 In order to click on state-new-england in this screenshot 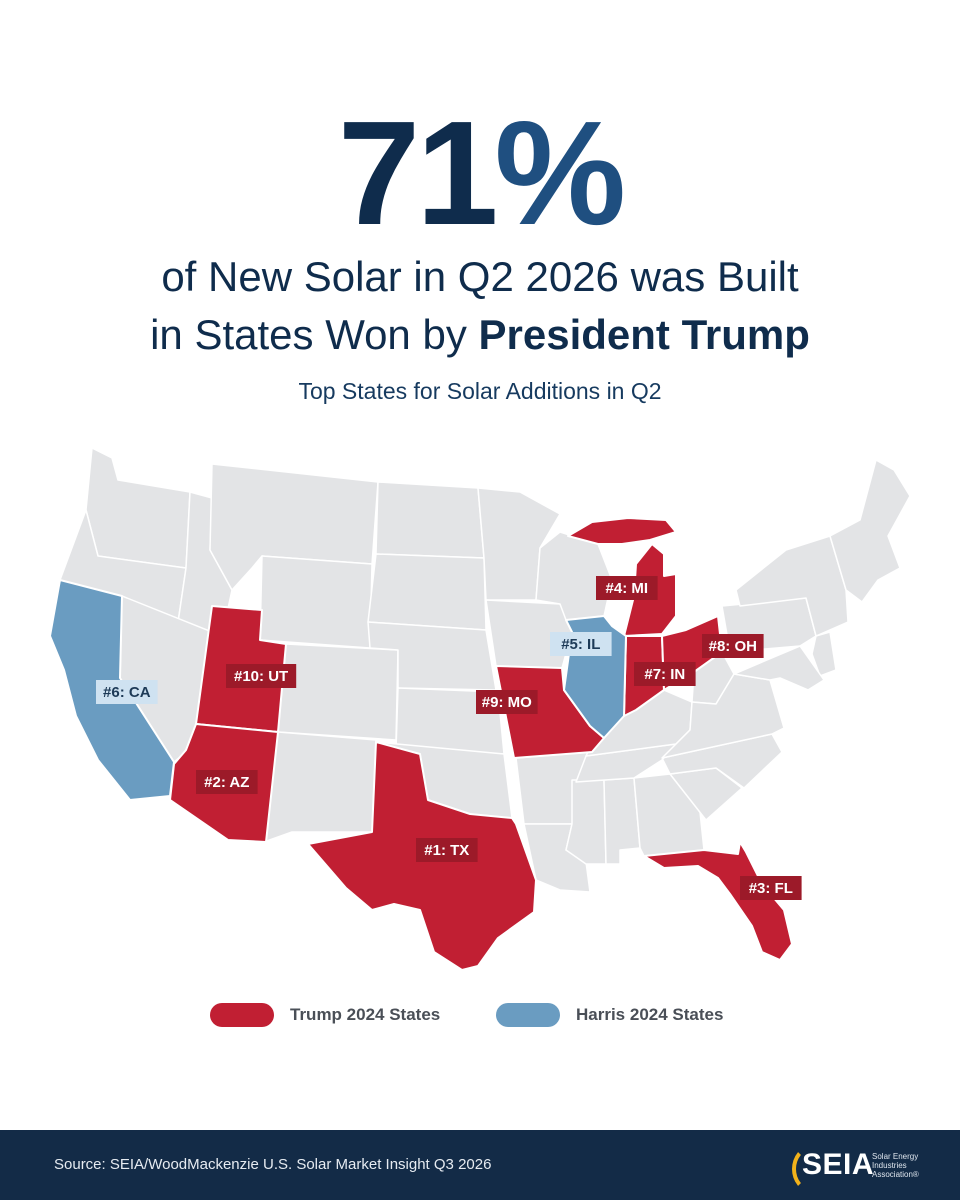, I will do `click(870, 531)`.